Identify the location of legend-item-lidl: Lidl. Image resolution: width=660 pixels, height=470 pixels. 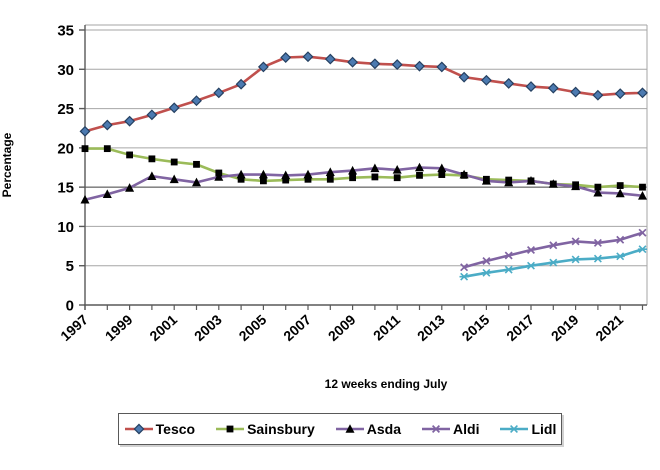
(527, 429).